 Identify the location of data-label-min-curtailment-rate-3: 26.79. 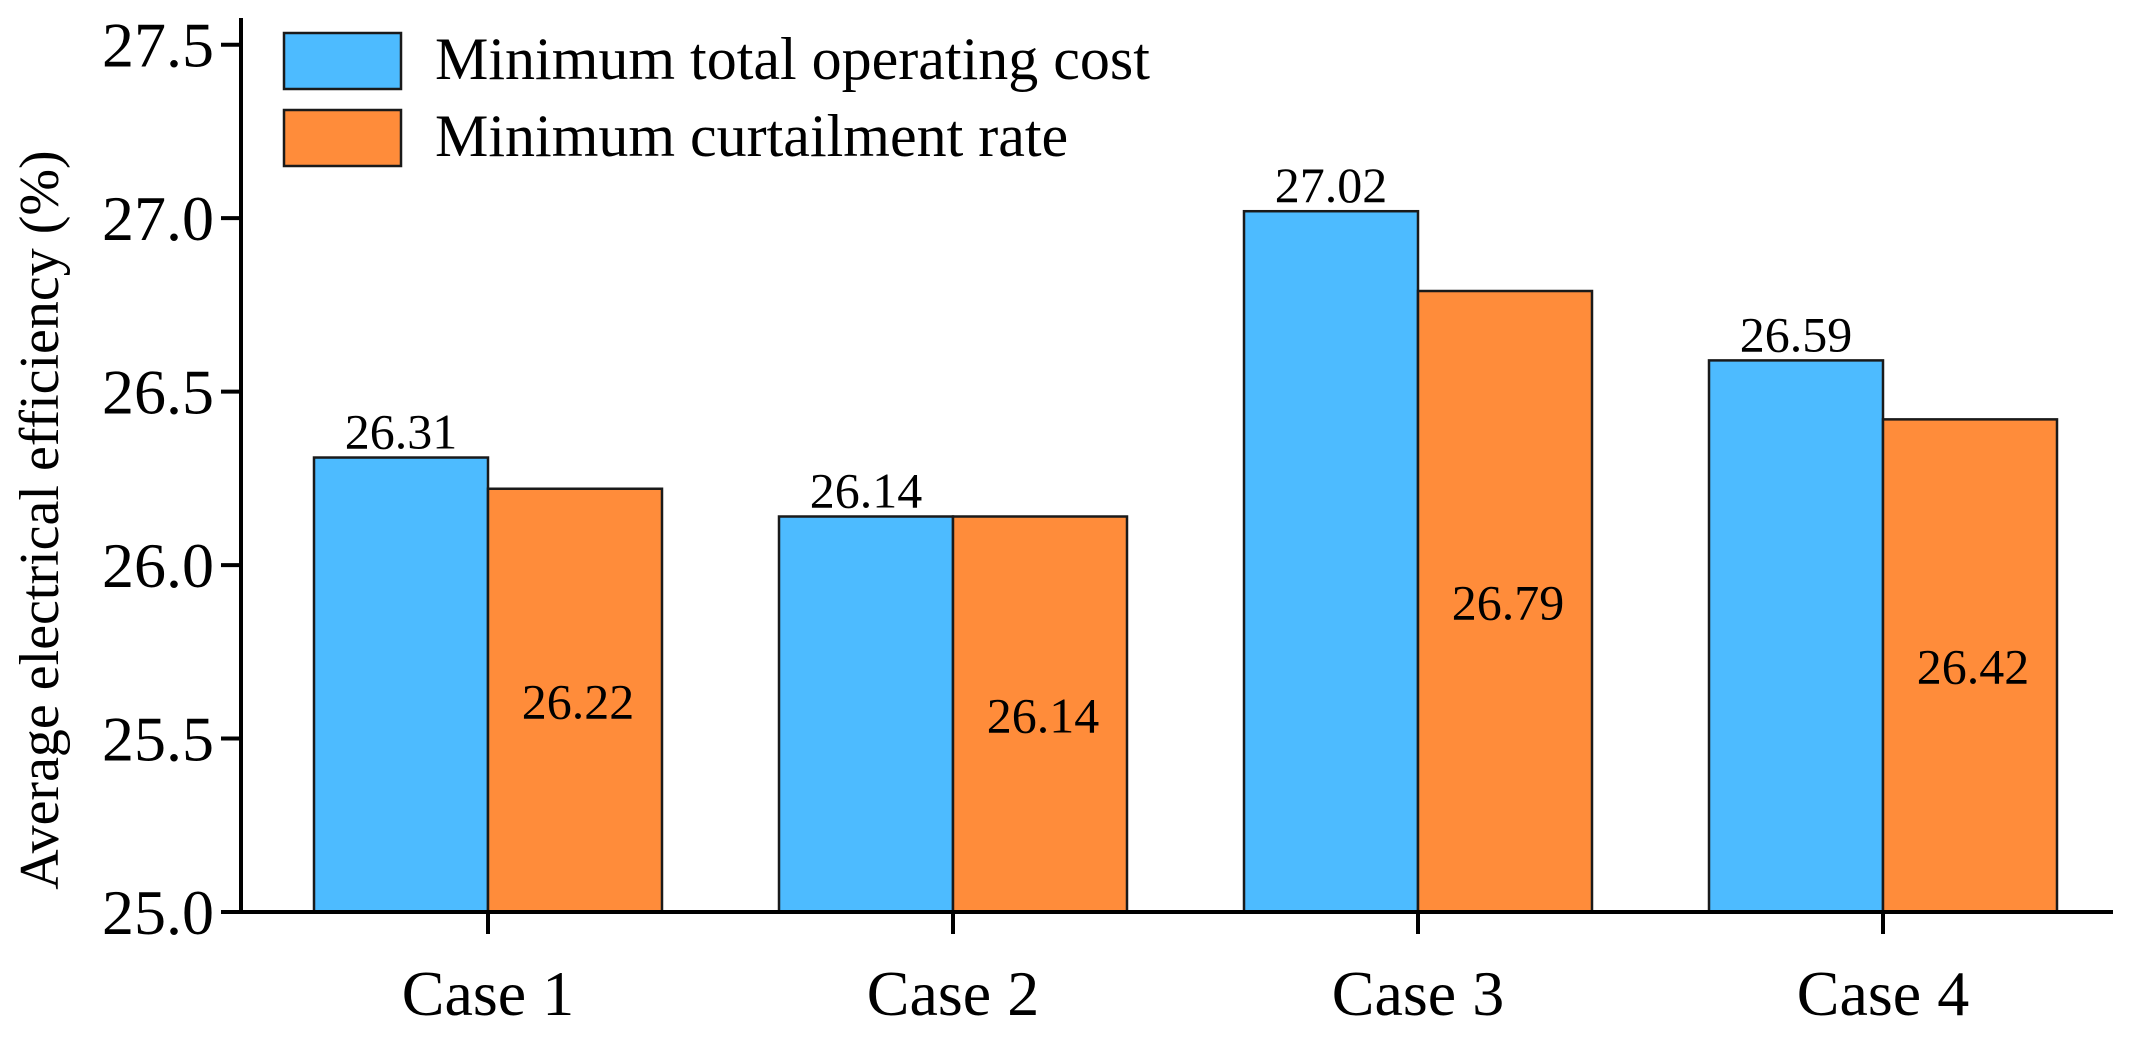
(1508, 603).